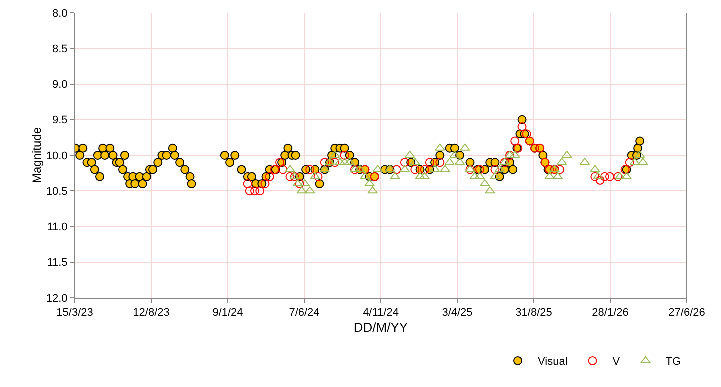 This screenshot has width=721, height=387. Describe the element at coordinates (75, 313) in the screenshot. I see `x-tick-label: 15/3/23` at that location.